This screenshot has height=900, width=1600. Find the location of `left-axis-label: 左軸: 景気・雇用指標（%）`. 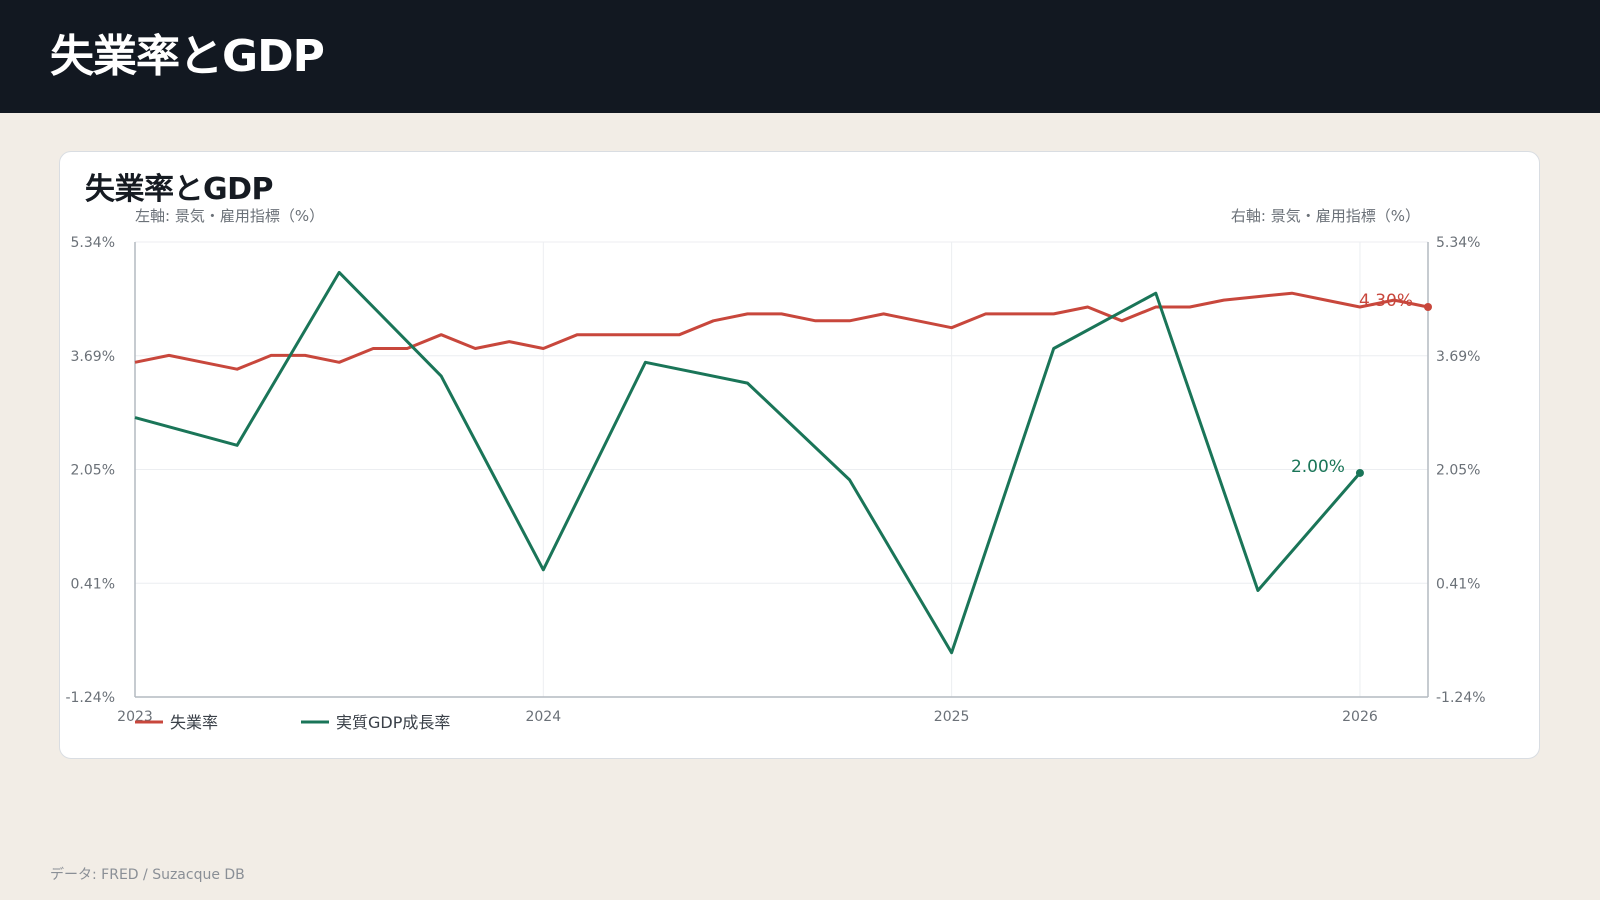

left-axis-label: 左軸: 景気・雇用指標（%） is located at coordinates (229, 216).